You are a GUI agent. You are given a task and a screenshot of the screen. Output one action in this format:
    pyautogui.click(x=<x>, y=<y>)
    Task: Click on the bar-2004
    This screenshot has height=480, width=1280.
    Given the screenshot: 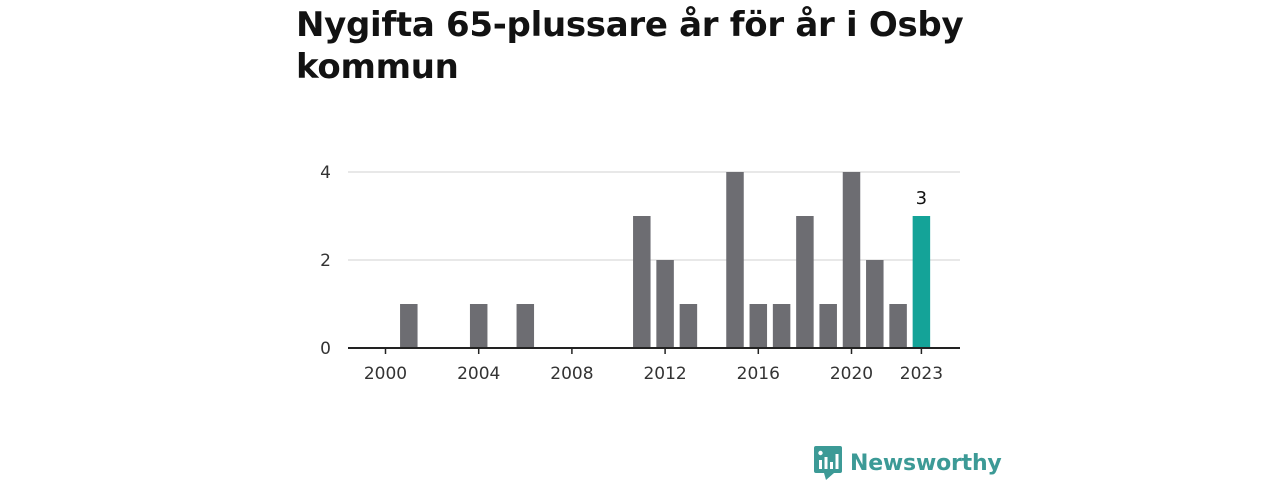 What is the action you would take?
    pyautogui.click(x=478, y=326)
    